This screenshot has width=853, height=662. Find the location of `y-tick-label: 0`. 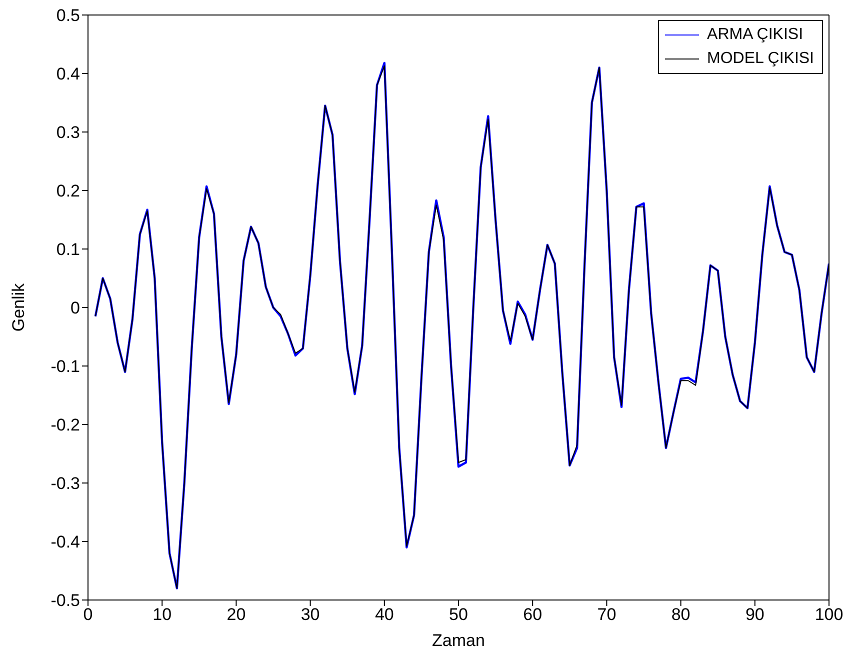

y-tick-label: 0 is located at coordinates (75, 308).